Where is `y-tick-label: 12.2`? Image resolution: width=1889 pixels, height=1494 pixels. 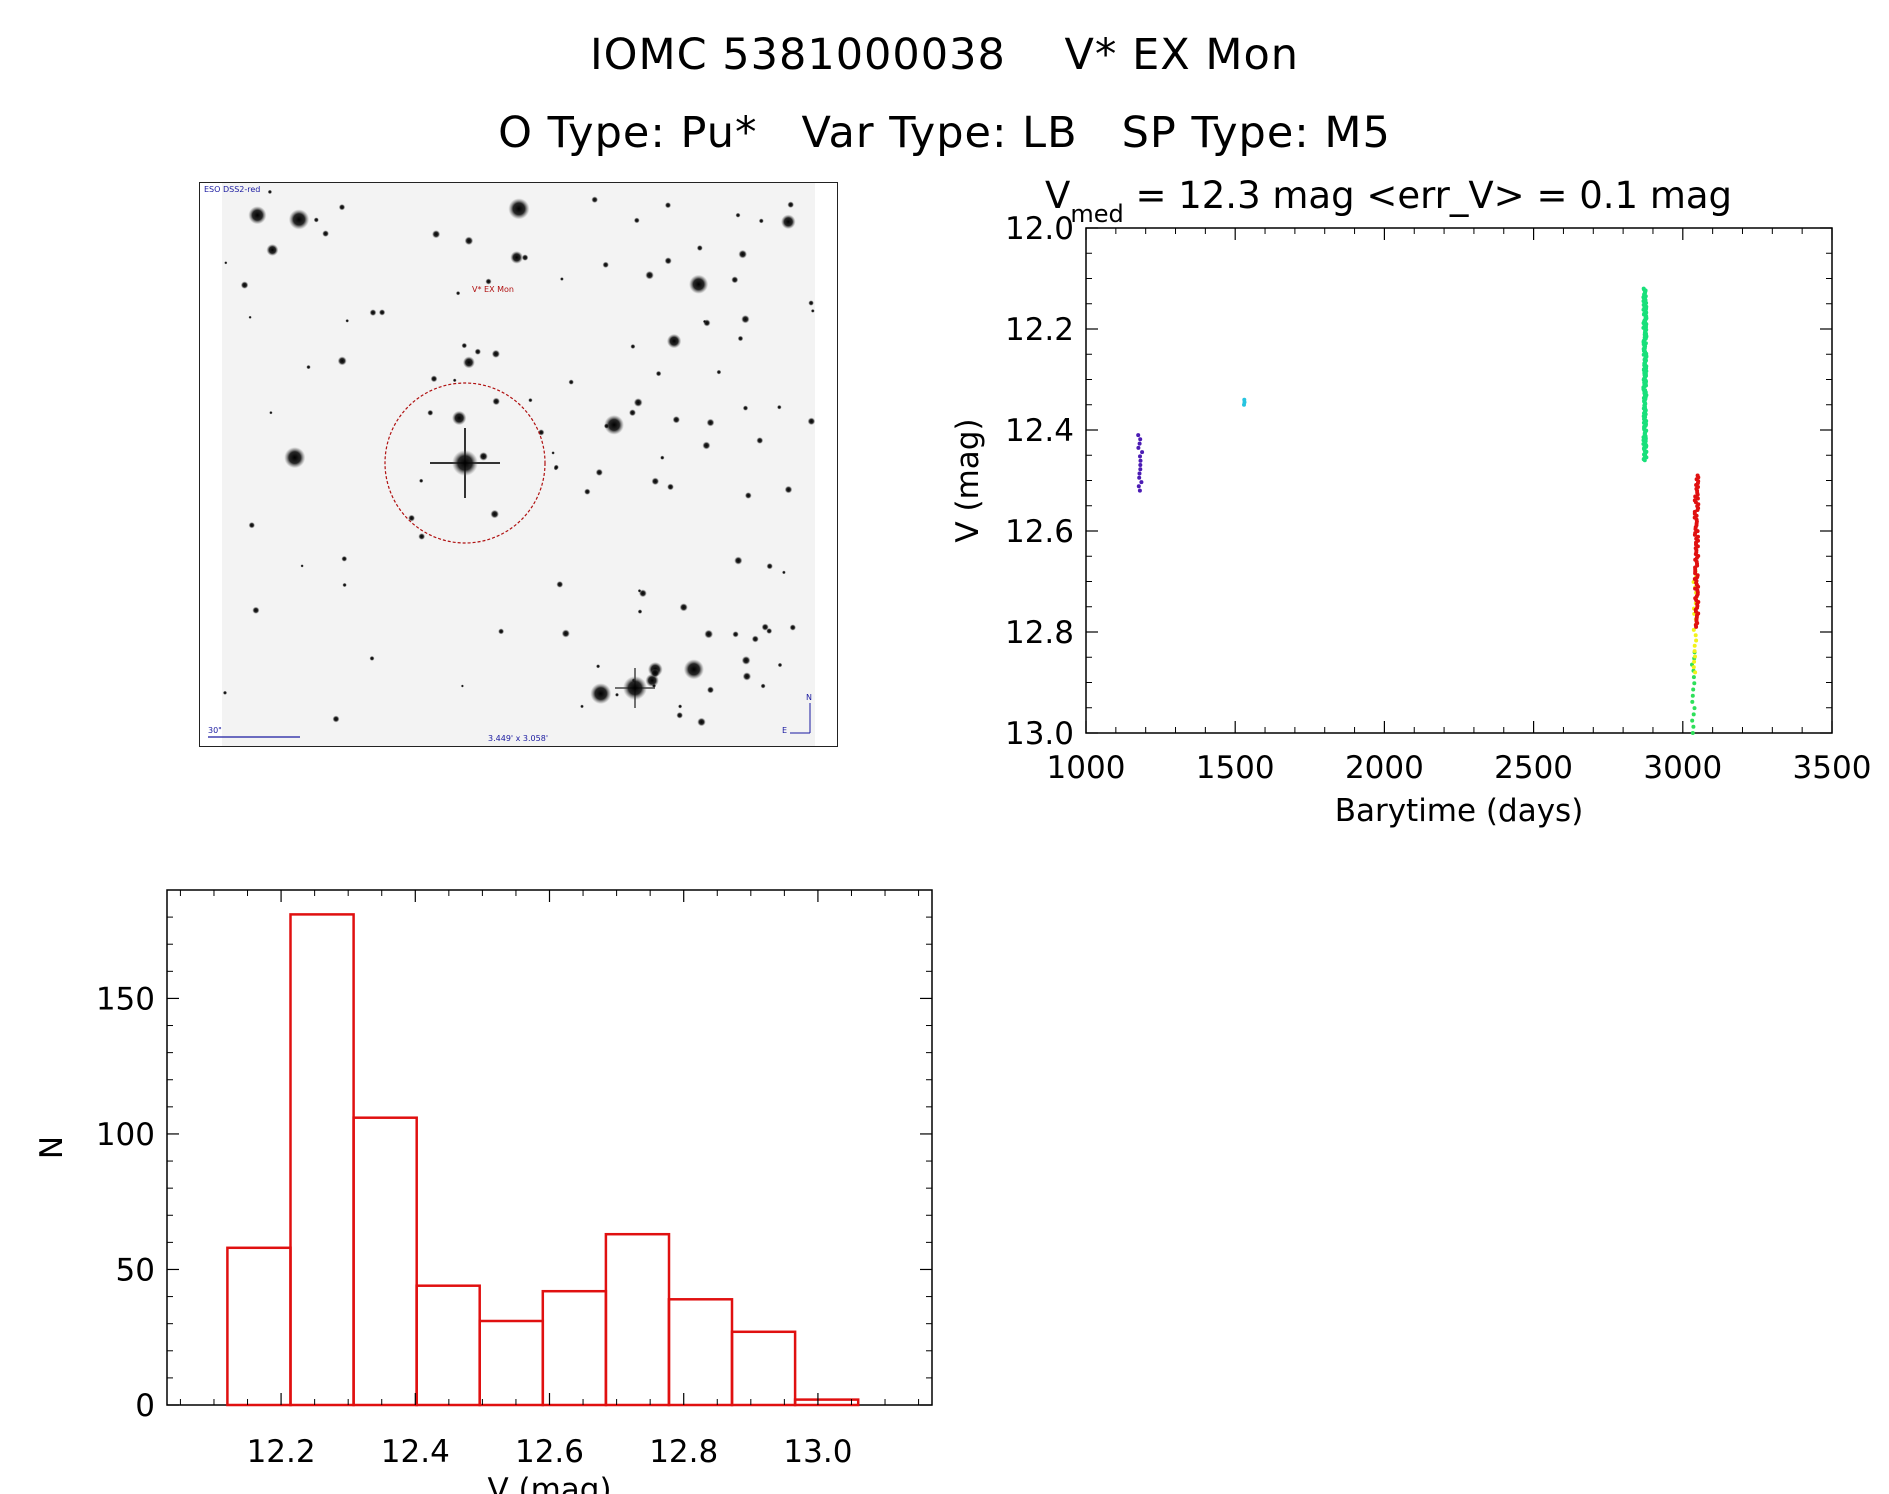
y-tick-label: 12.2 is located at coordinates (1039, 330).